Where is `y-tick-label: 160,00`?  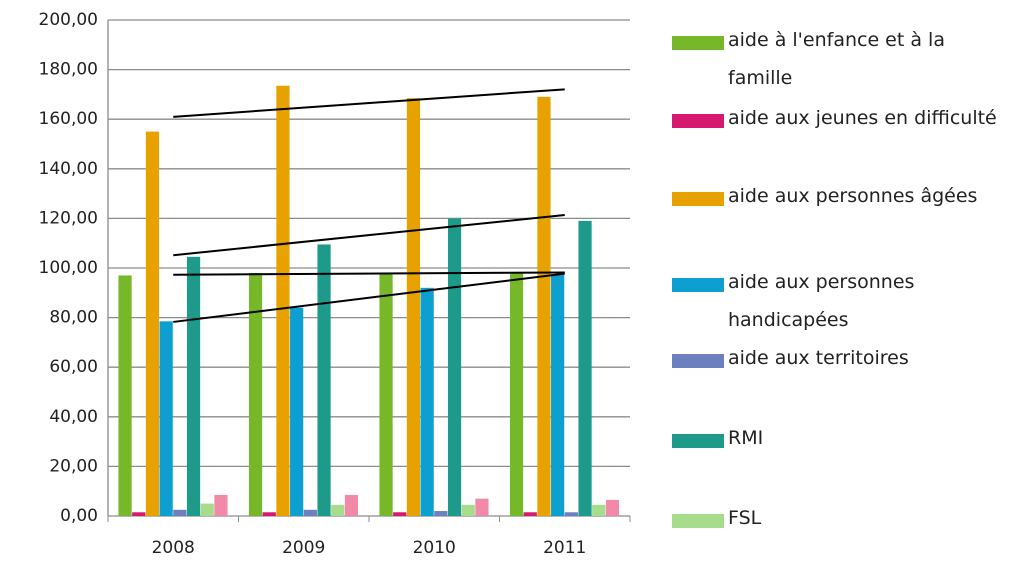
y-tick-label: 160,00 is located at coordinates (68, 119).